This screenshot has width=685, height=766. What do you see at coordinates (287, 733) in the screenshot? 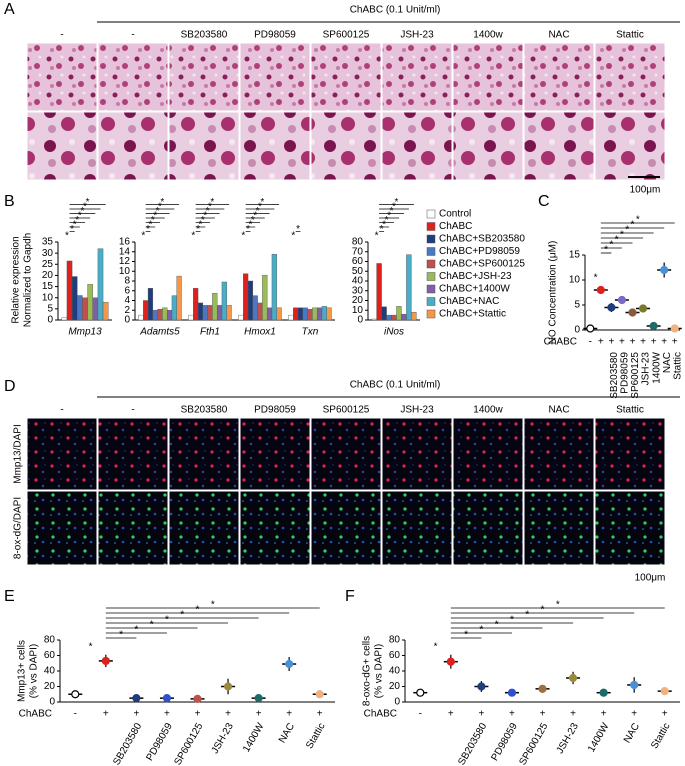
I see `category-label: NAC` at bounding box center [287, 733].